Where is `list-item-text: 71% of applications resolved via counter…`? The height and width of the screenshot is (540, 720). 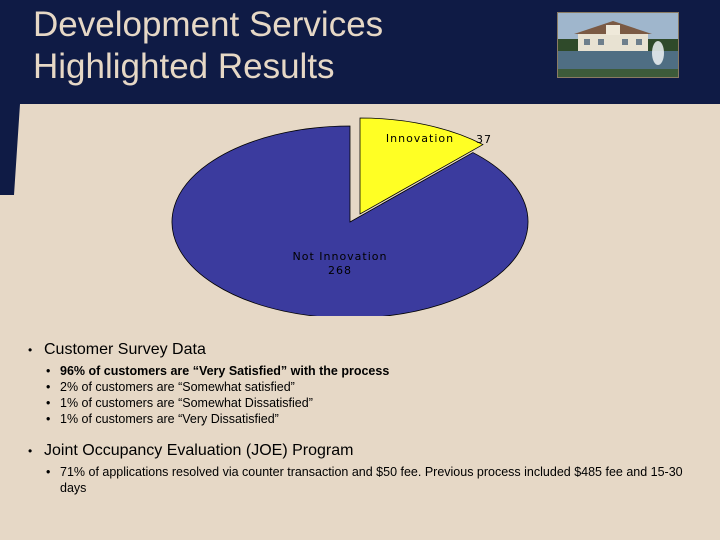
list-item-text: 71% of applications resolved via counter… is located at coordinates (371, 480).